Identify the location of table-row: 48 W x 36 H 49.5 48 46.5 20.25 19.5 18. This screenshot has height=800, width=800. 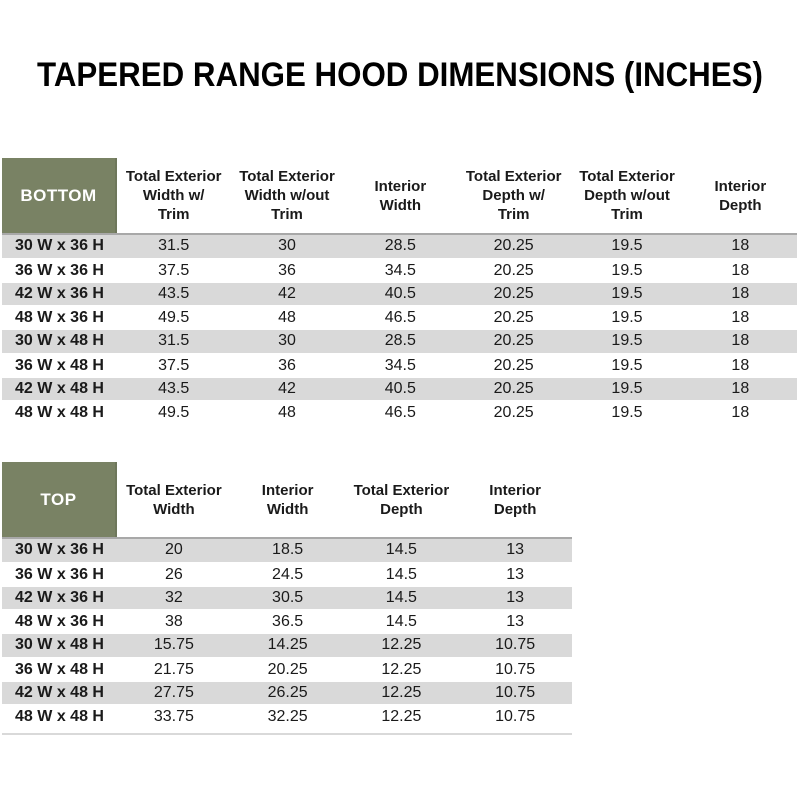
(399, 318).